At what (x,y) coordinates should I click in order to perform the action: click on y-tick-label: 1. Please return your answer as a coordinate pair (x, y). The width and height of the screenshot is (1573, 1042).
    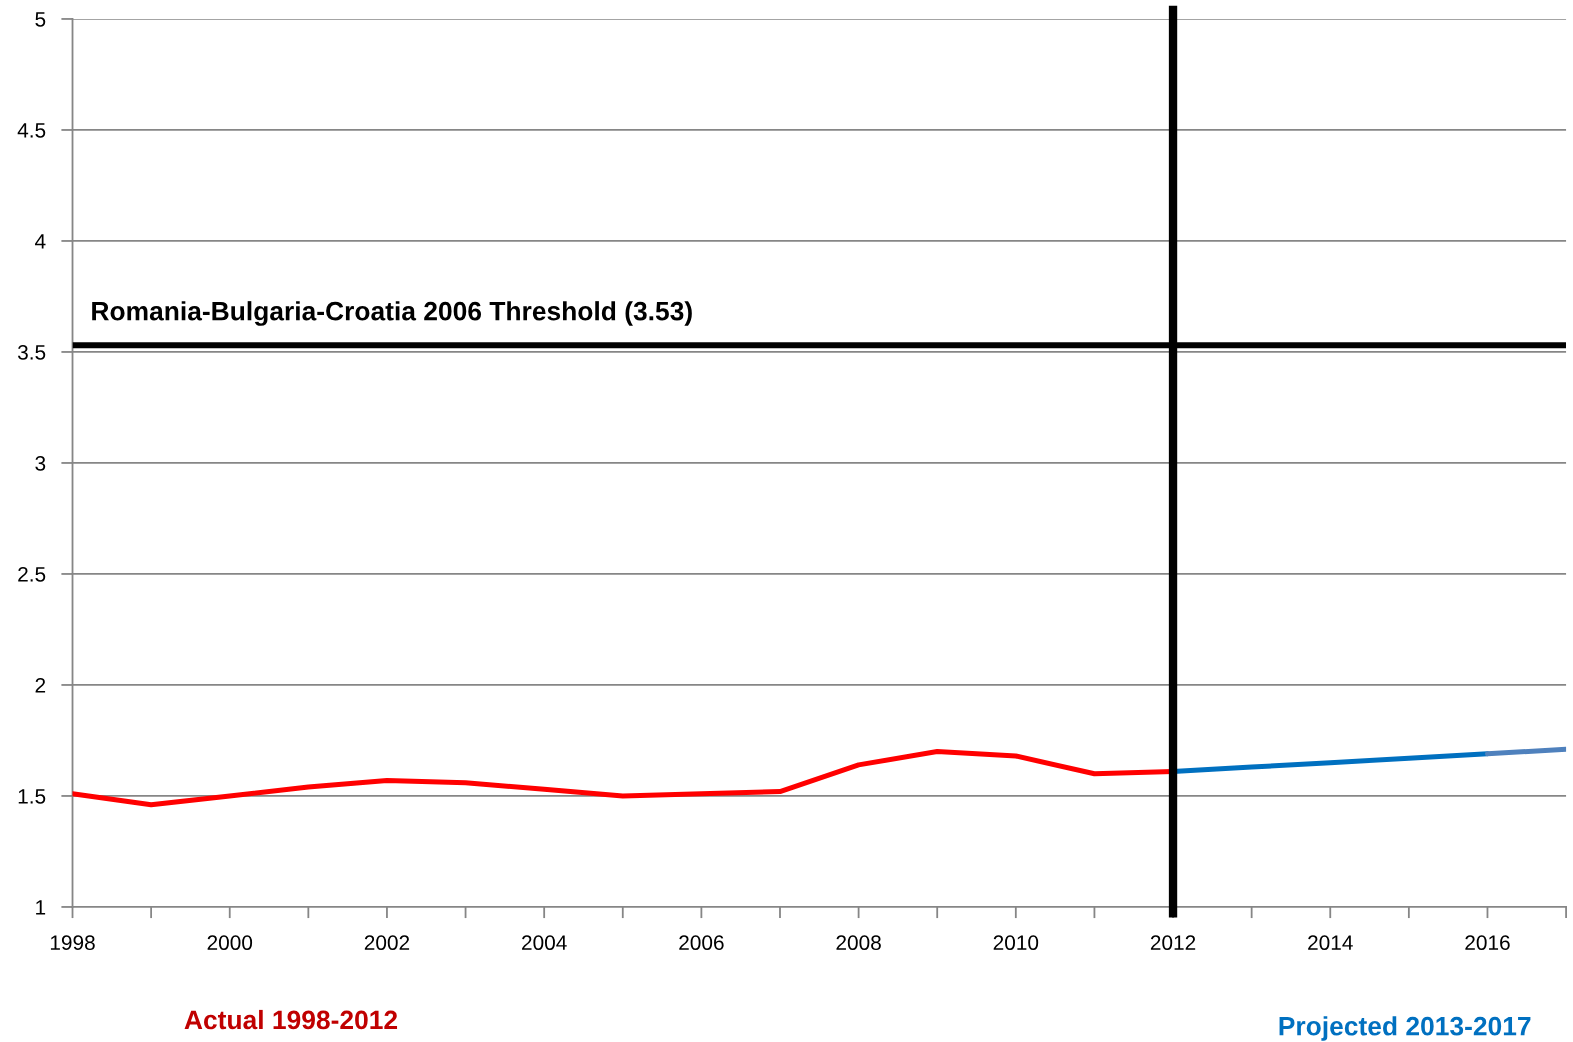
    Looking at the image, I should click on (41, 907).